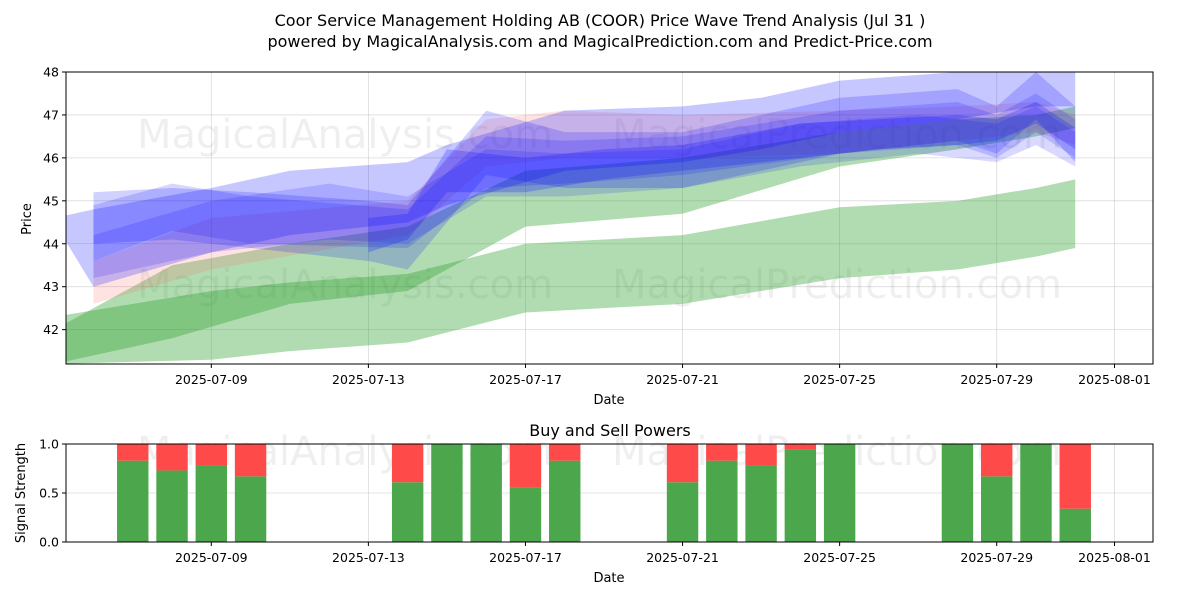 Image resolution: width=1200 pixels, height=600 pixels. What do you see at coordinates (839, 557) in the screenshot?
I see `bottom-x-tick-label: 2025-07-25` at bounding box center [839, 557].